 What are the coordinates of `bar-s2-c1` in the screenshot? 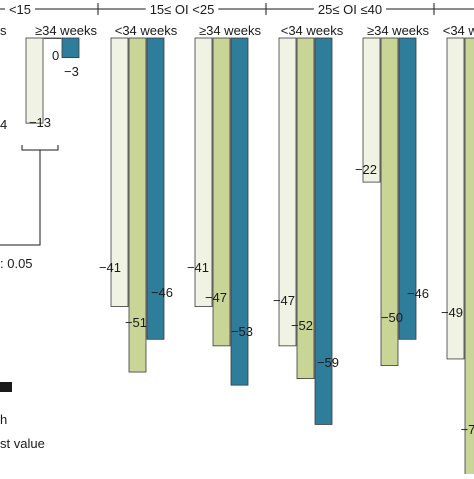 It's located at (70, 48).